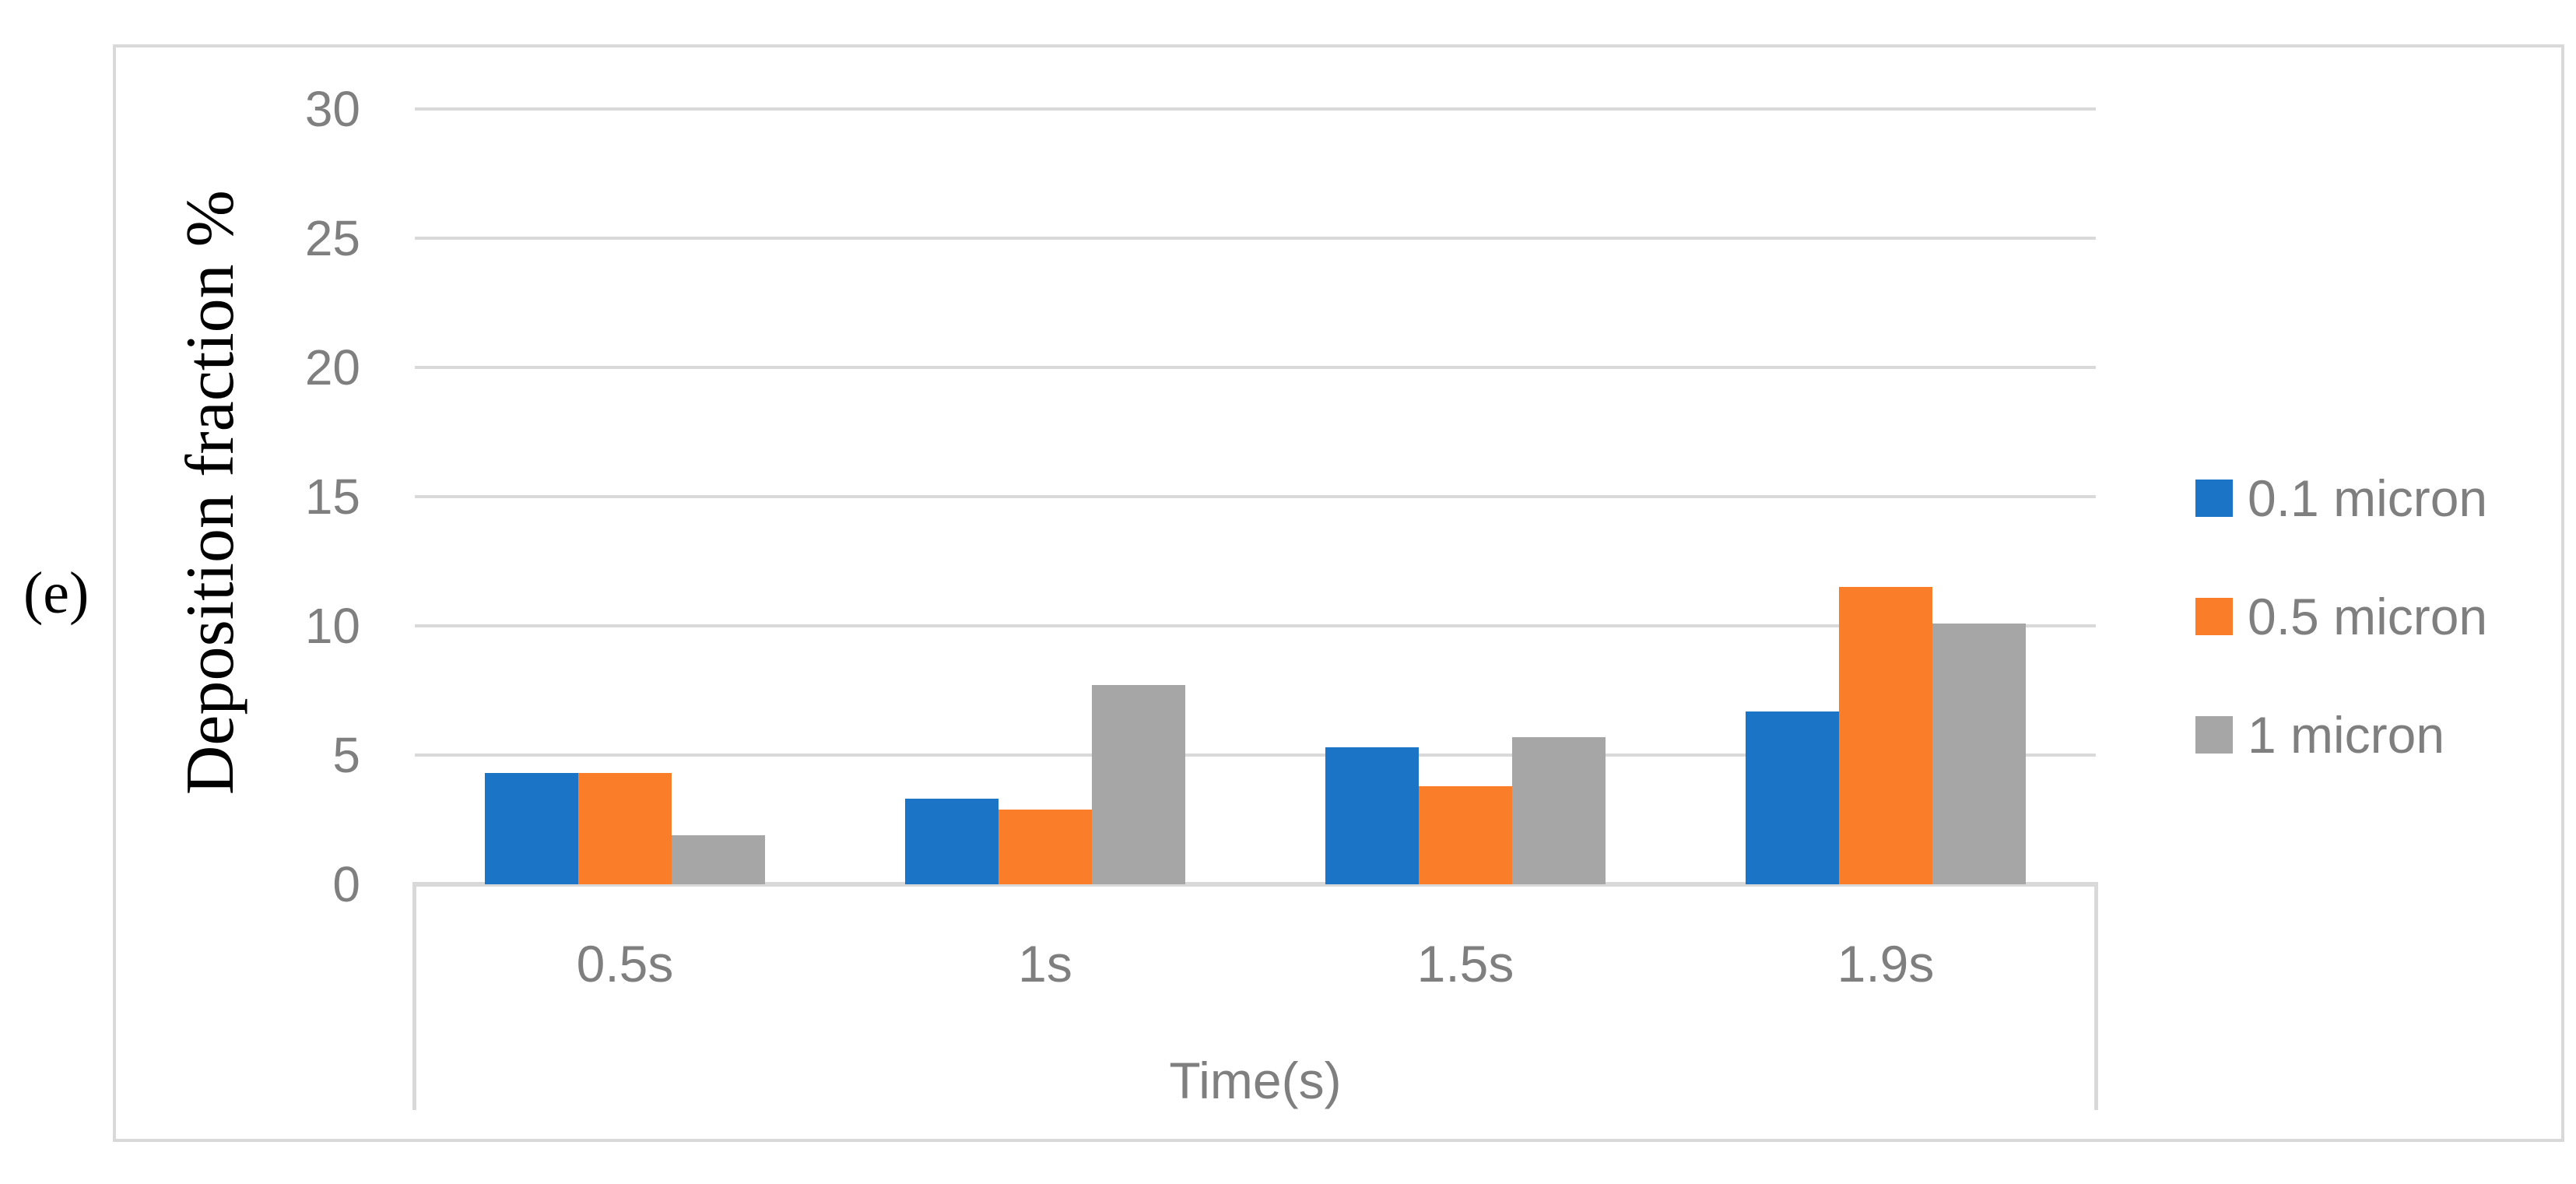 The image size is (2576, 1184). What do you see at coordinates (332, 367) in the screenshot?
I see `y-tick-label: 20` at bounding box center [332, 367].